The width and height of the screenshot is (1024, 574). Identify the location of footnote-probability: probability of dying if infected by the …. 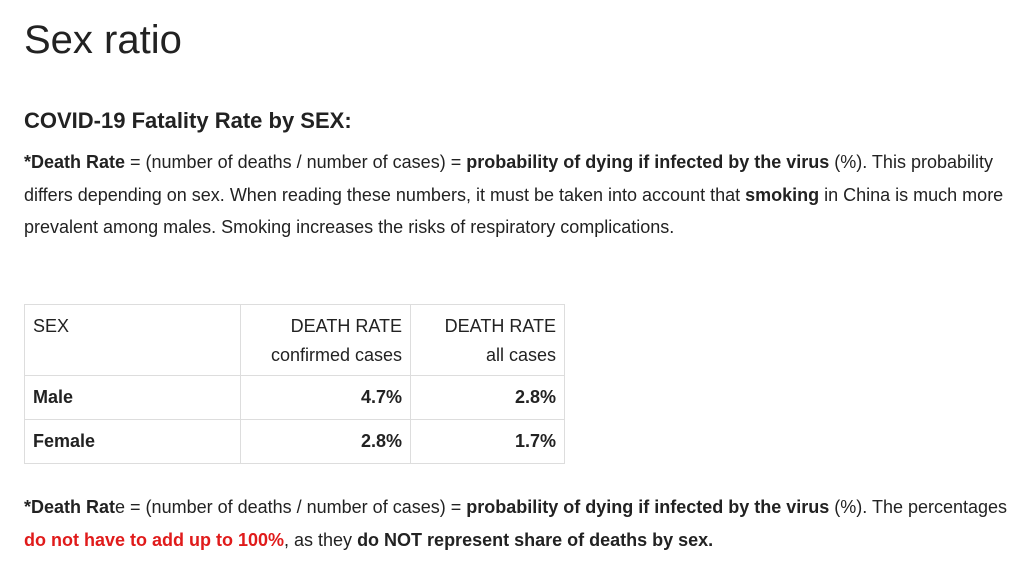
(648, 507).